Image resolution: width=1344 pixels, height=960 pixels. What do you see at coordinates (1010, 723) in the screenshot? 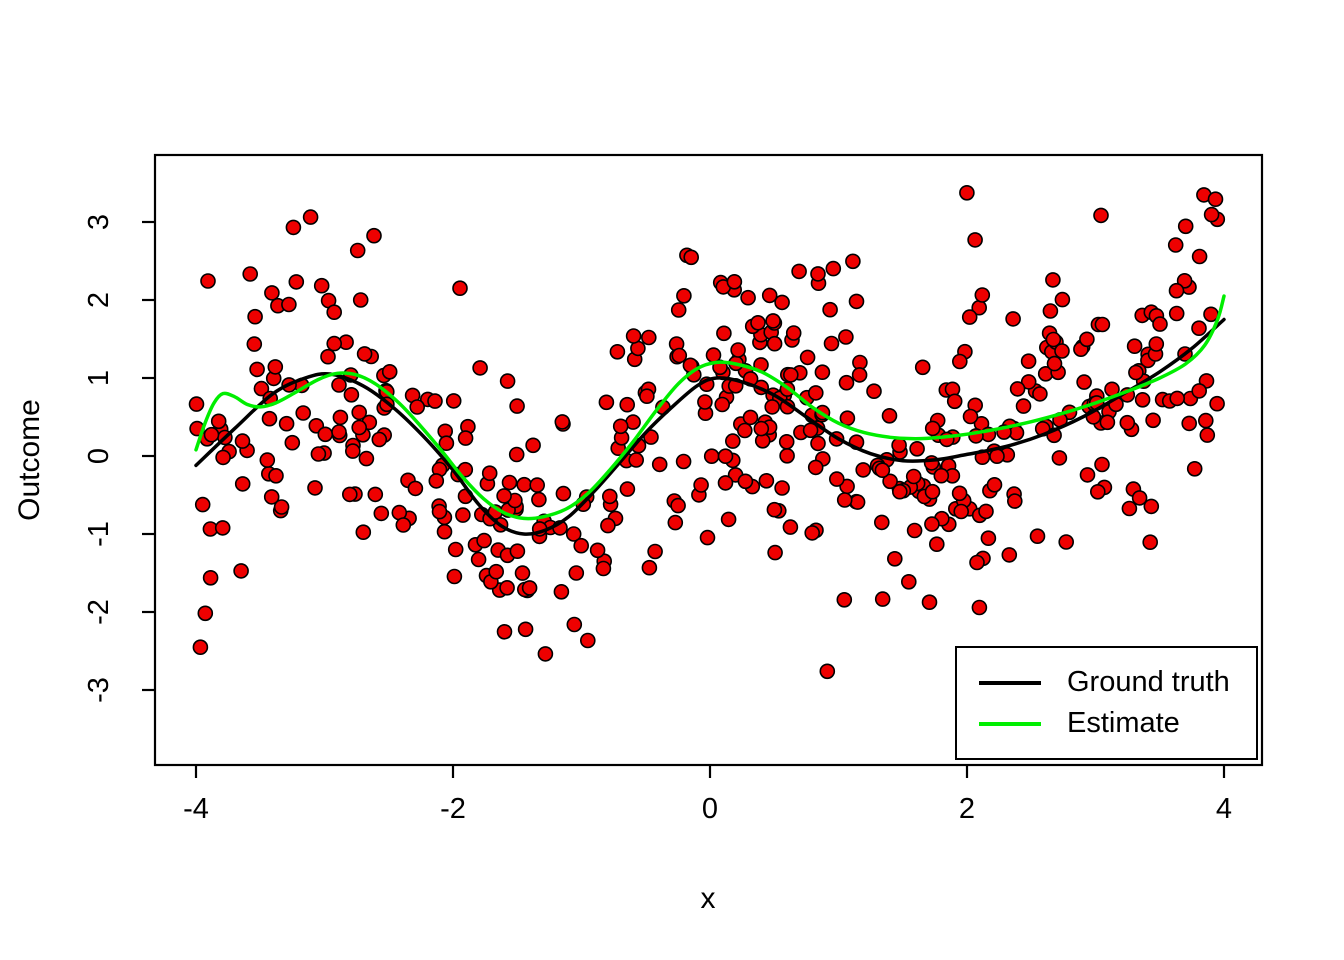
I see `estimate-line-swatch` at bounding box center [1010, 723].